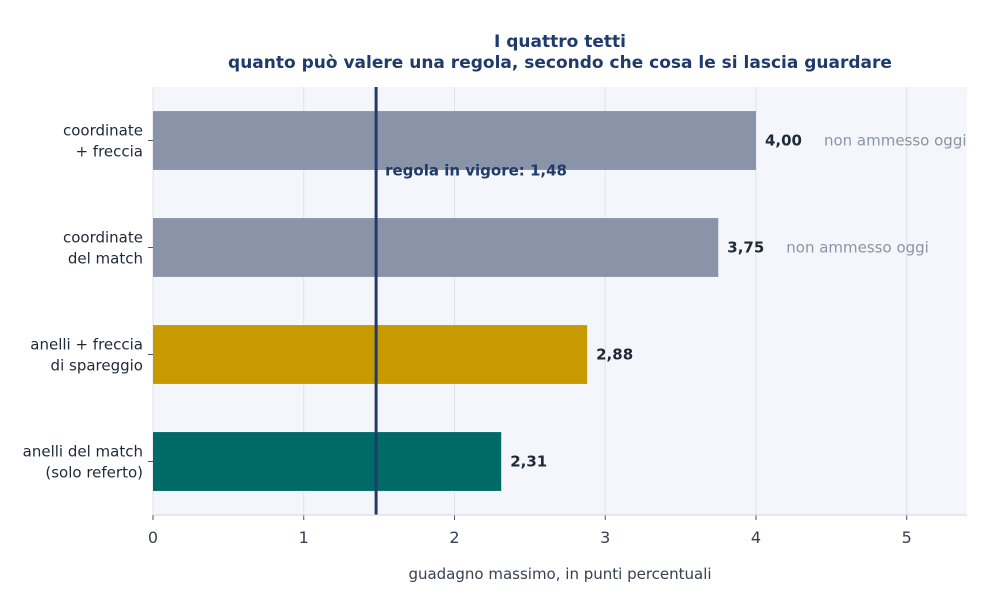 This screenshot has width=985, height=605. Describe the element at coordinates (83, 452) in the screenshot. I see `y-tick-label-3-line-0: anelli del match` at that location.